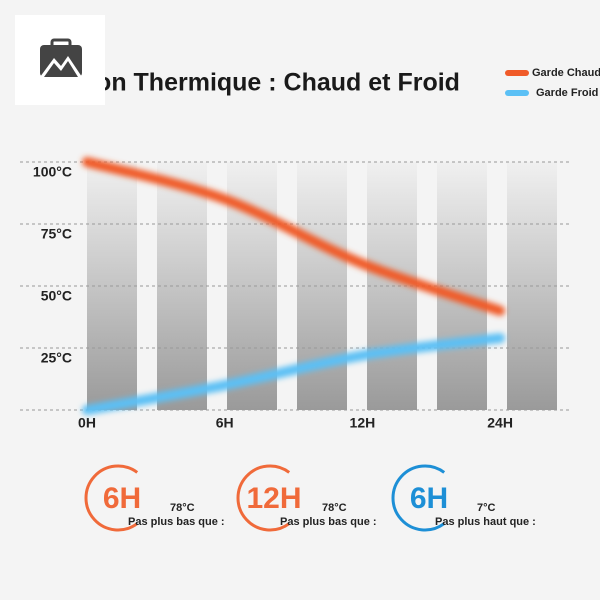 The width and height of the screenshot is (600, 600). I want to click on y-tick-label: 25°C, so click(56, 358).